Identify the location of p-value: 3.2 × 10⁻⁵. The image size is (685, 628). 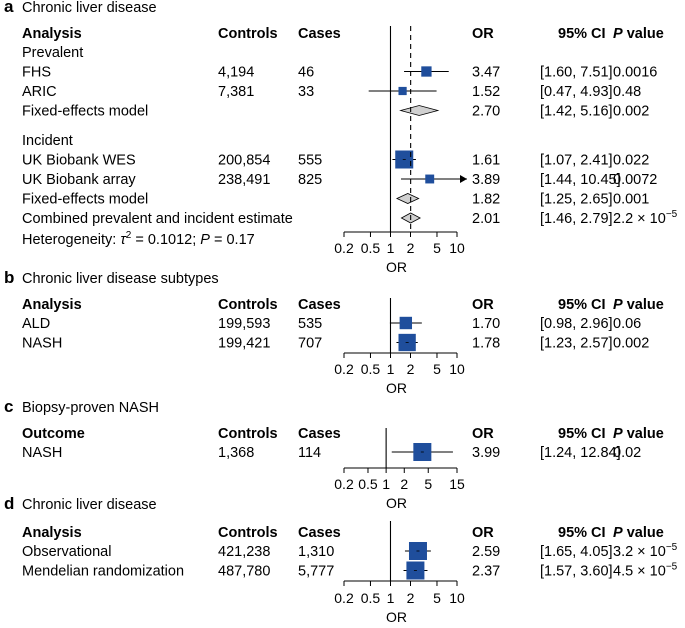
(645, 551).